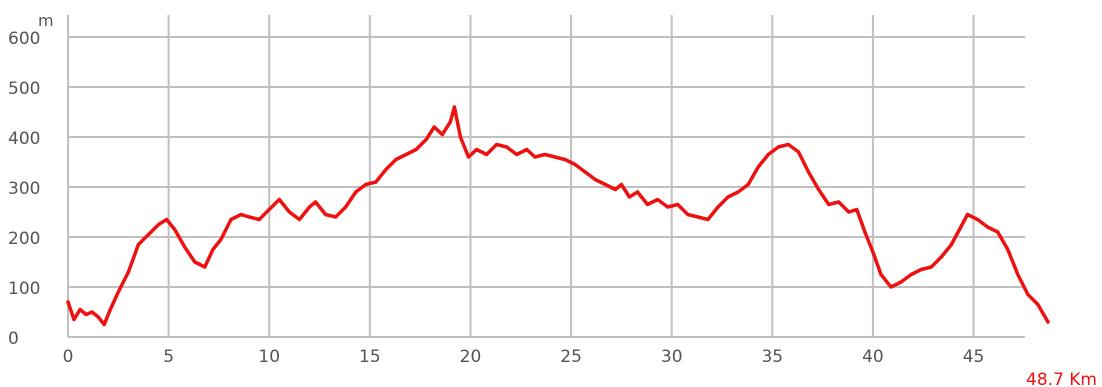 This screenshot has width=1102, height=387. I want to click on y-tick-label: 400, so click(24, 139).